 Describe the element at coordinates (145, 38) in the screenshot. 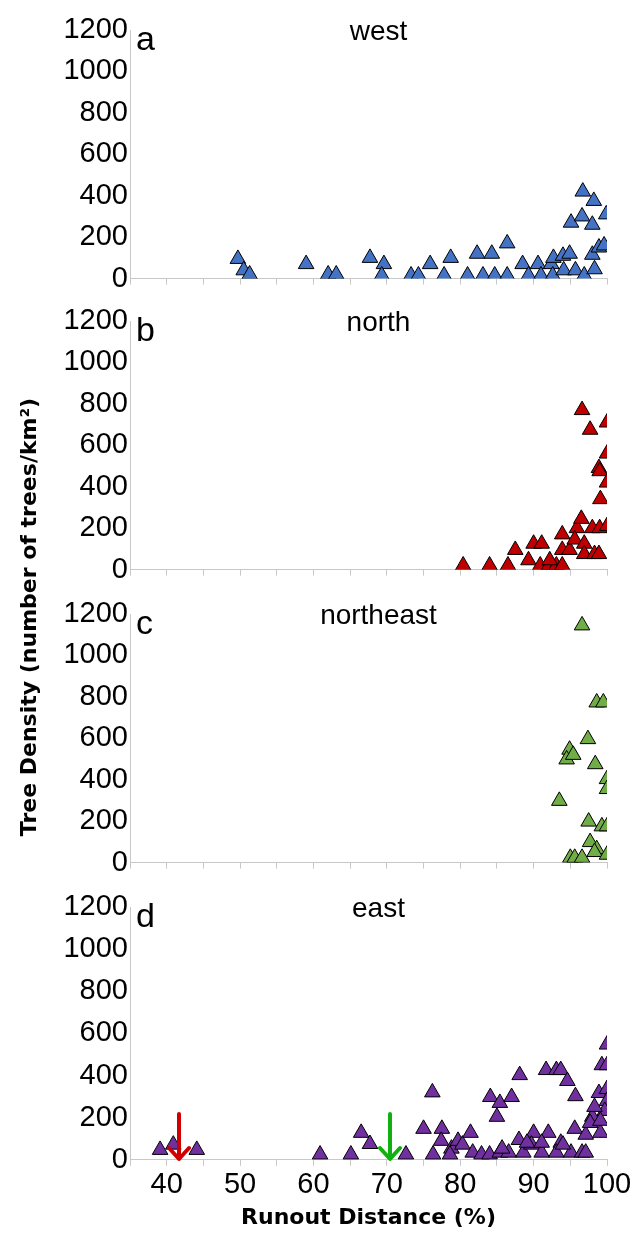

I see `annotation: a` at that location.